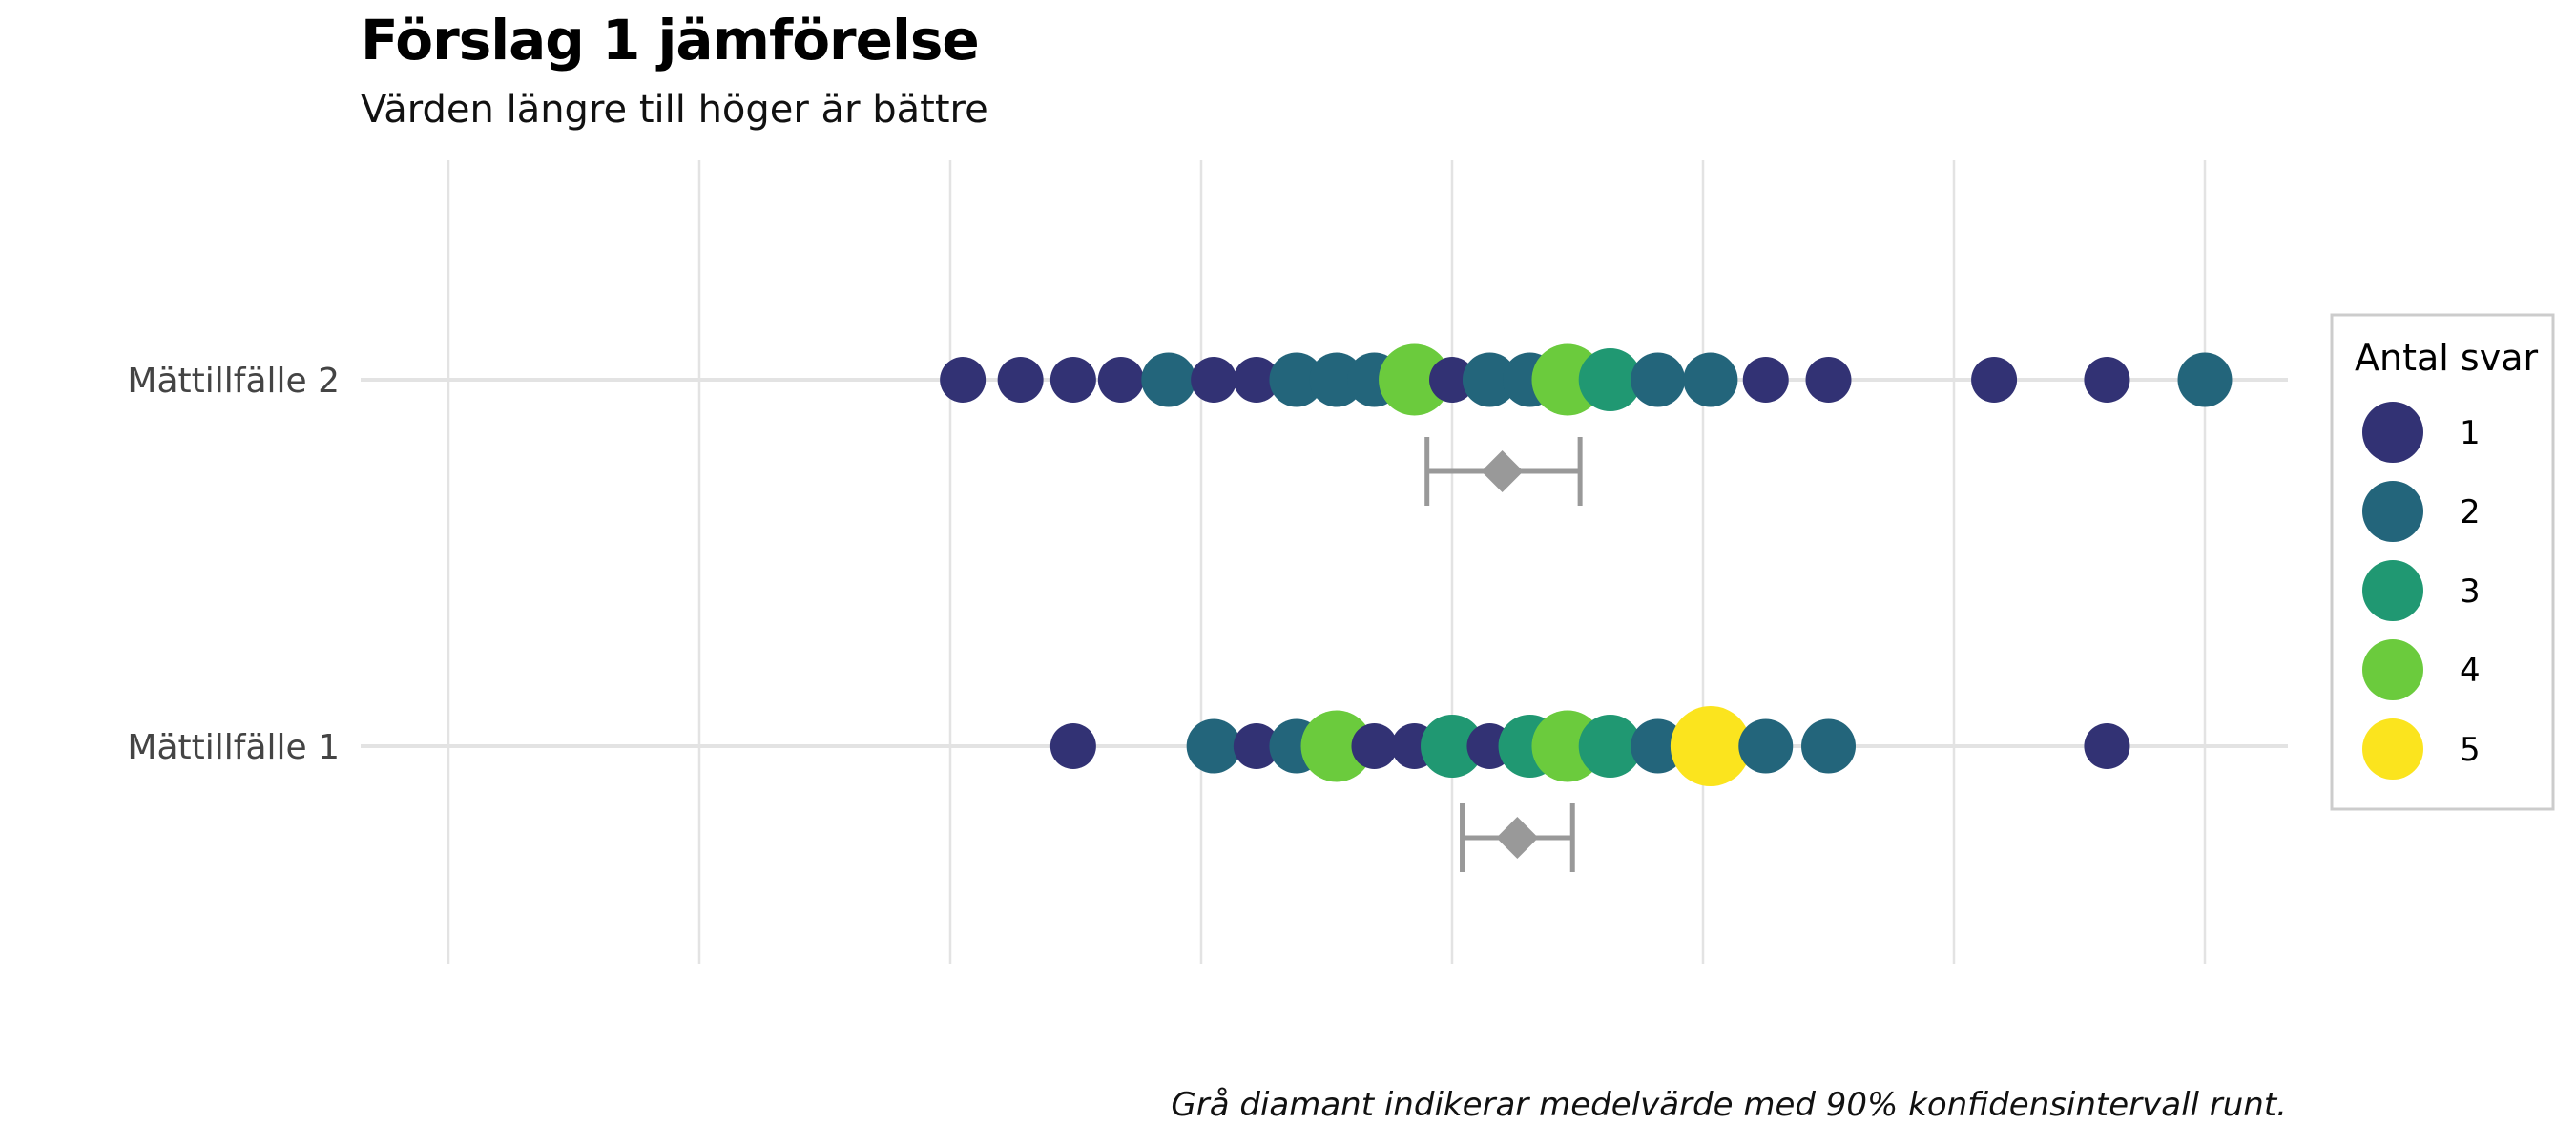 This screenshot has height=1145, width=2576. Describe the element at coordinates (2446, 358) in the screenshot. I see `legend-title: Antal svar` at that location.